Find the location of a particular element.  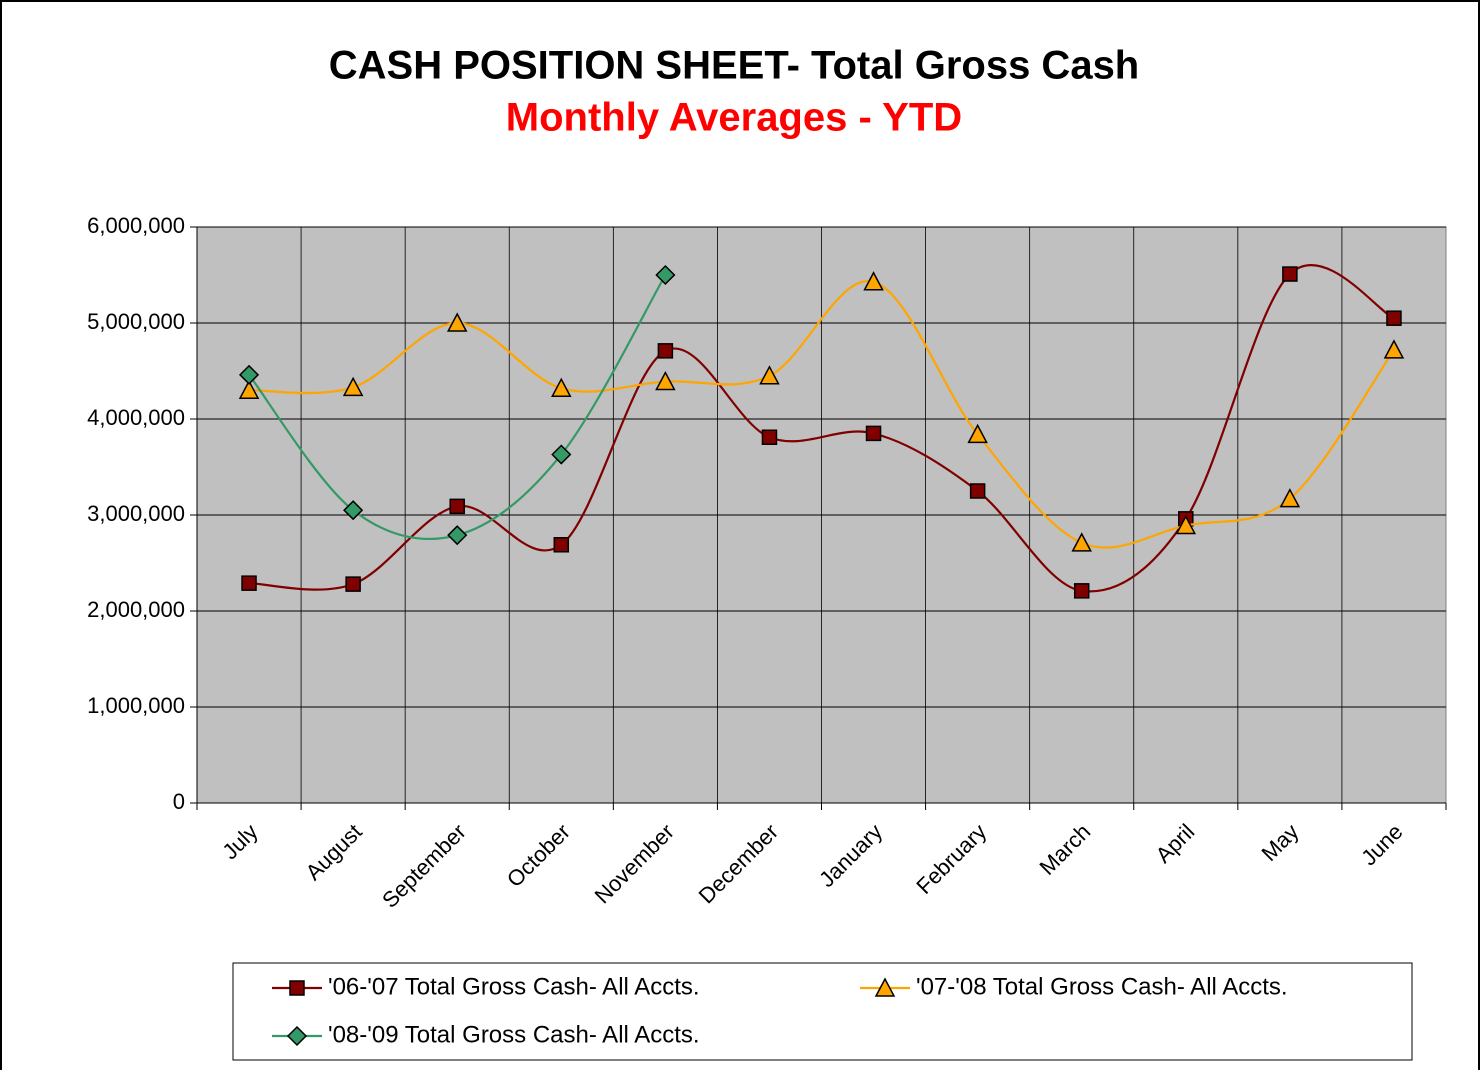

chart-title: CASH POSITION SHEET- Total Gross Cash is located at coordinates (734, 66).